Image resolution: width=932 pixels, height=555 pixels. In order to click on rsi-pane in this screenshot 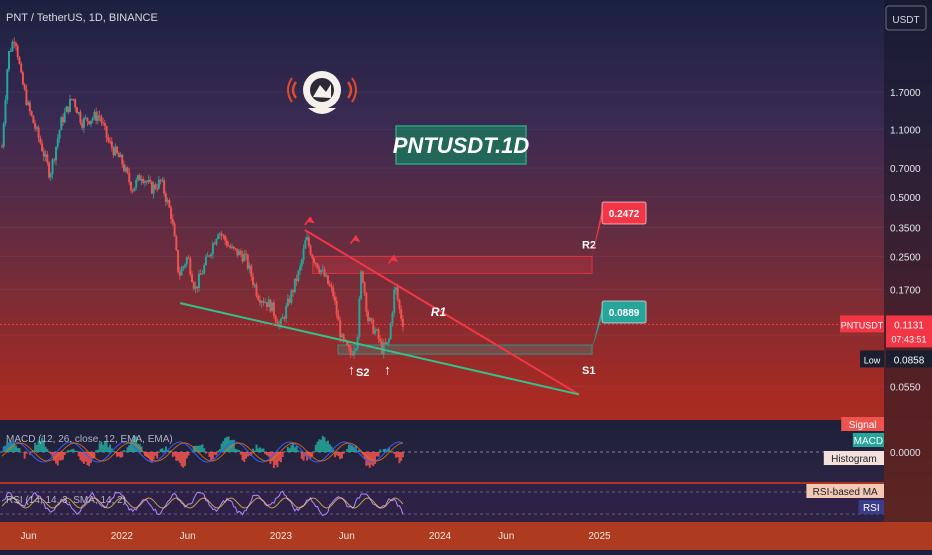, I will do `click(442, 503)`.